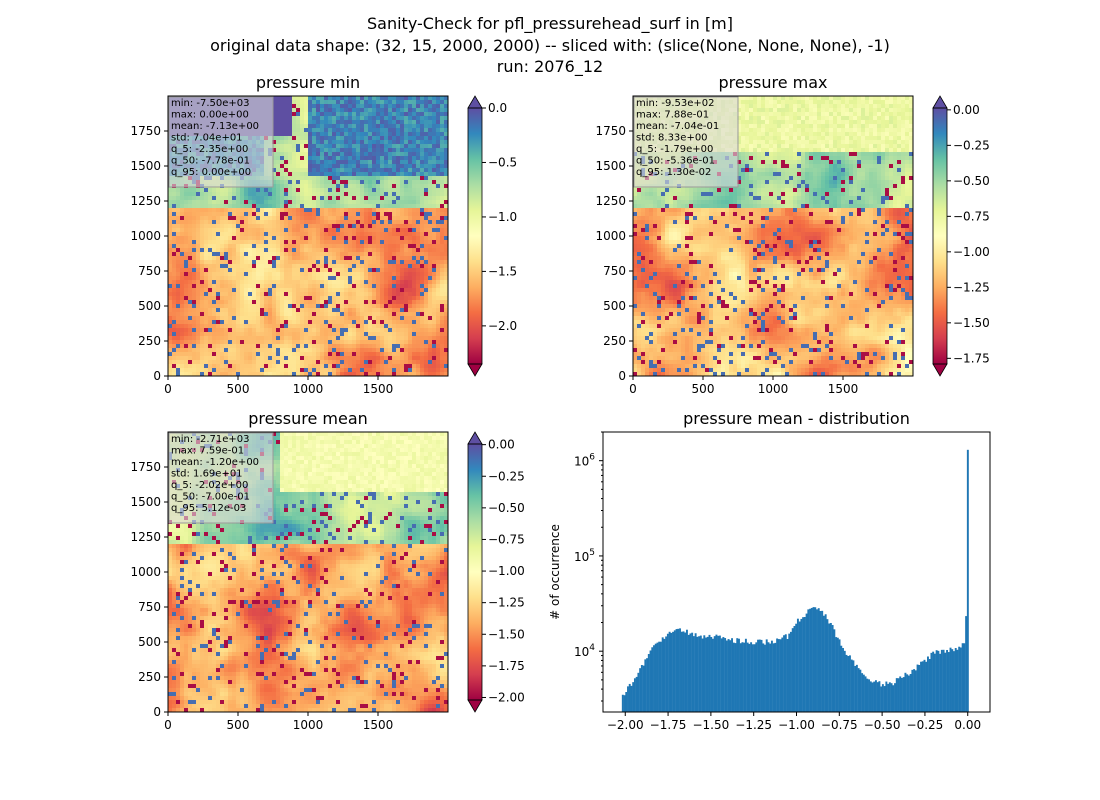 Image resolution: width=1100 pixels, height=800 pixels. I want to click on stats-line: mean: -7.04e-01, so click(677, 126).